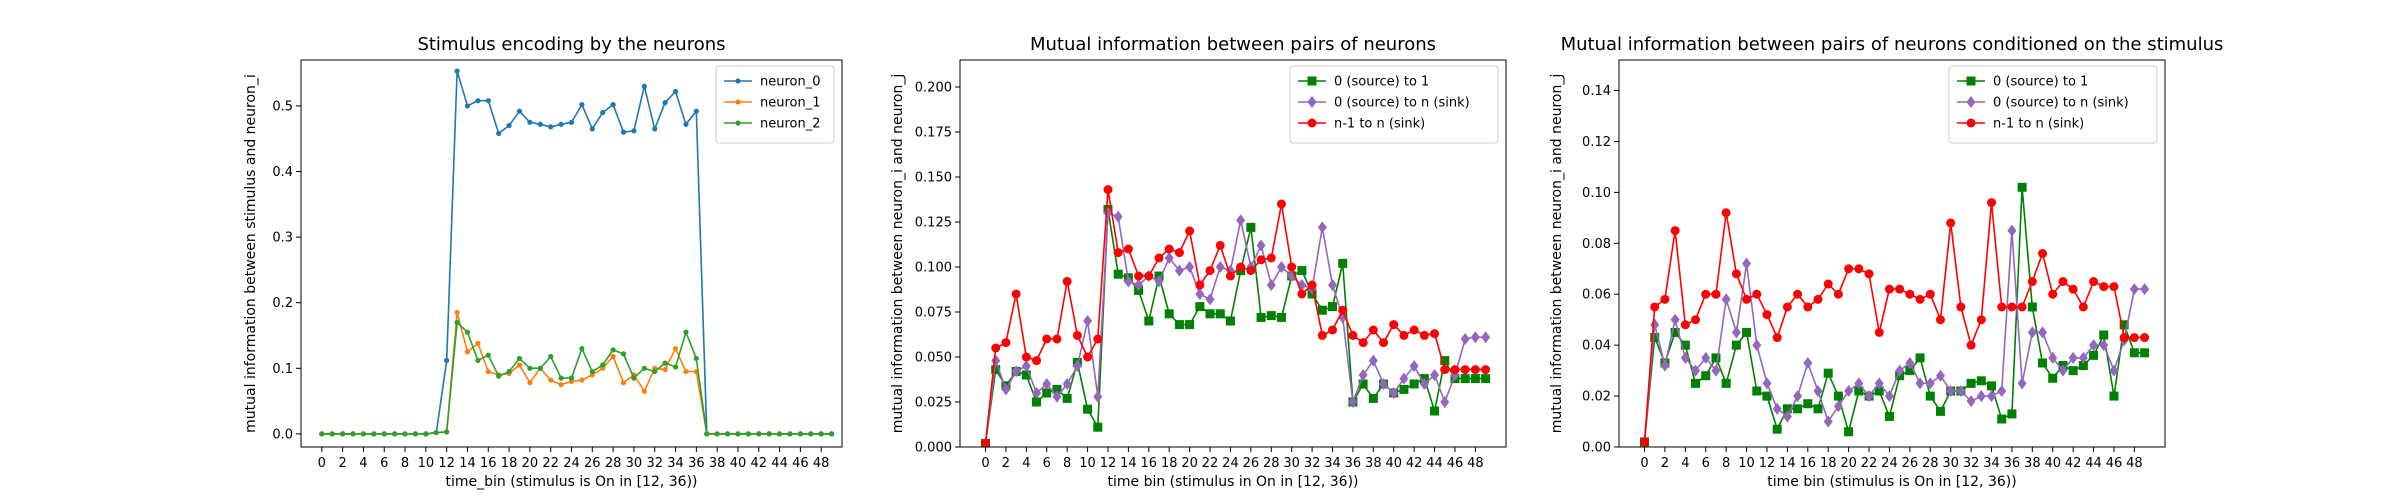 The image size is (2400, 500). Describe the element at coordinates (933, 403) in the screenshot. I see `y-tick-label: 0.025` at that location.